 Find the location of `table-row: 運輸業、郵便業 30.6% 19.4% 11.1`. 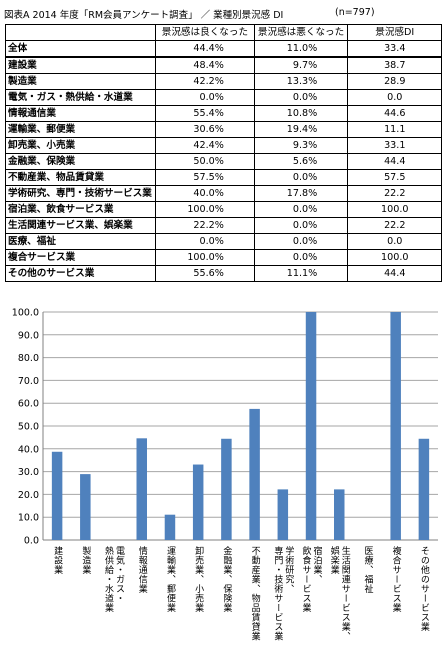

table-row: 運輸業、郵便業 30.6% 19.4% 11.1 is located at coordinates (224, 129).